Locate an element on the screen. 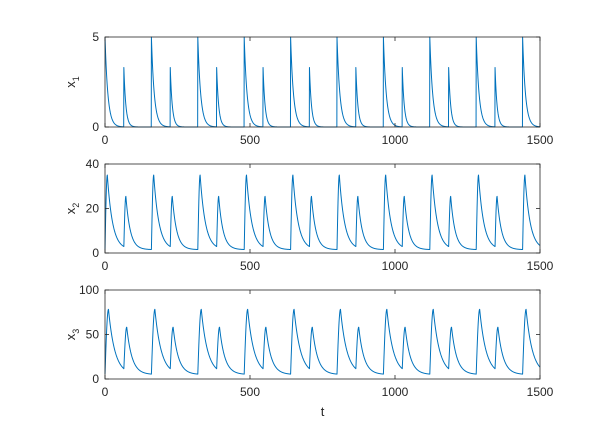 This screenshot has width=600, height=426. y-tick-label: 100 is located at coordinates (89, 290).